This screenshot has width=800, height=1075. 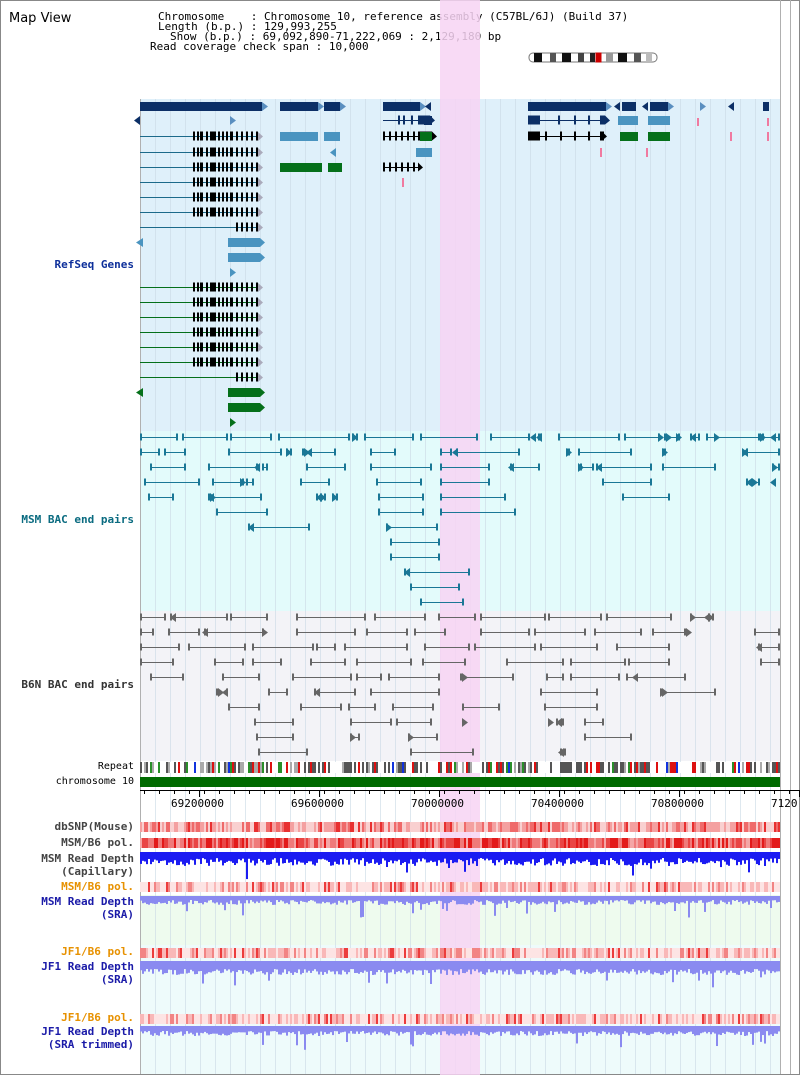 I want to click on bac-end-arrow, so click(x=323, y=497).